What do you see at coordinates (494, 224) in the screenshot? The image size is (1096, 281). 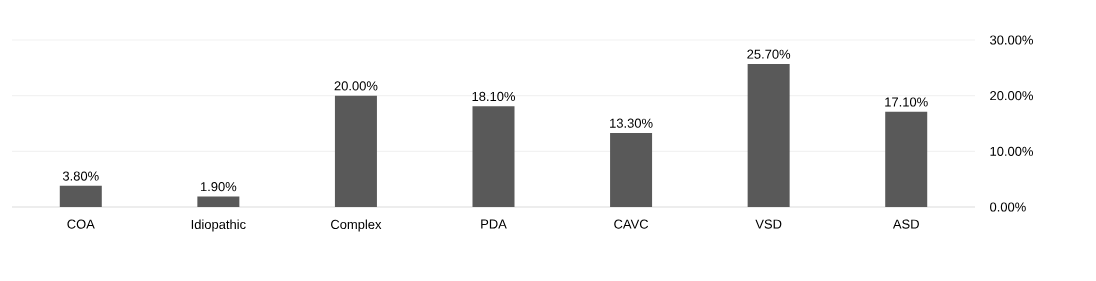 I see `x-tick-label: PDA` at bounding box center [494, 224].